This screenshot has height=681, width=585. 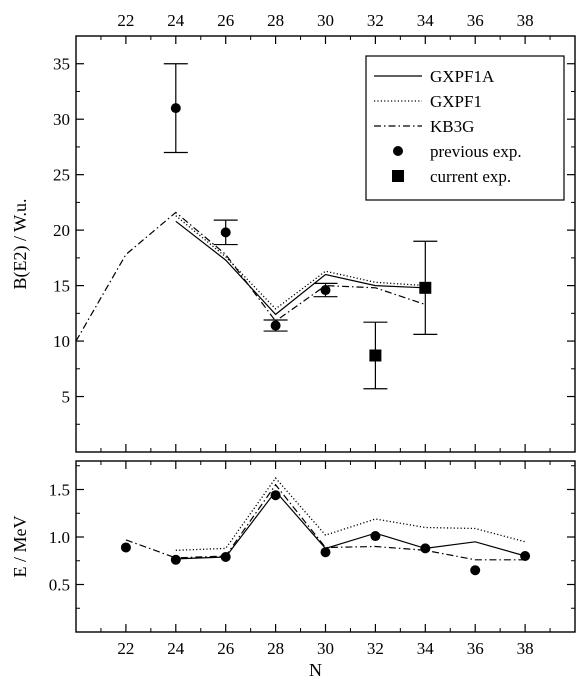 What do you see at coordinates (125, 648) in the screenshot?
I see `x-tick-label: 22` at bounding box center [125, 648].